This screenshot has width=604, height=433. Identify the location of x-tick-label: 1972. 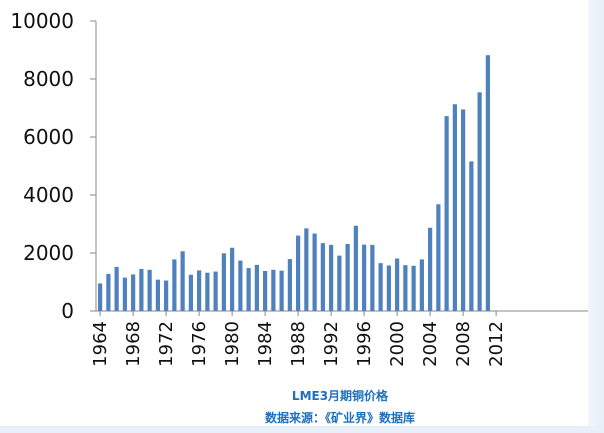
(166, 344).